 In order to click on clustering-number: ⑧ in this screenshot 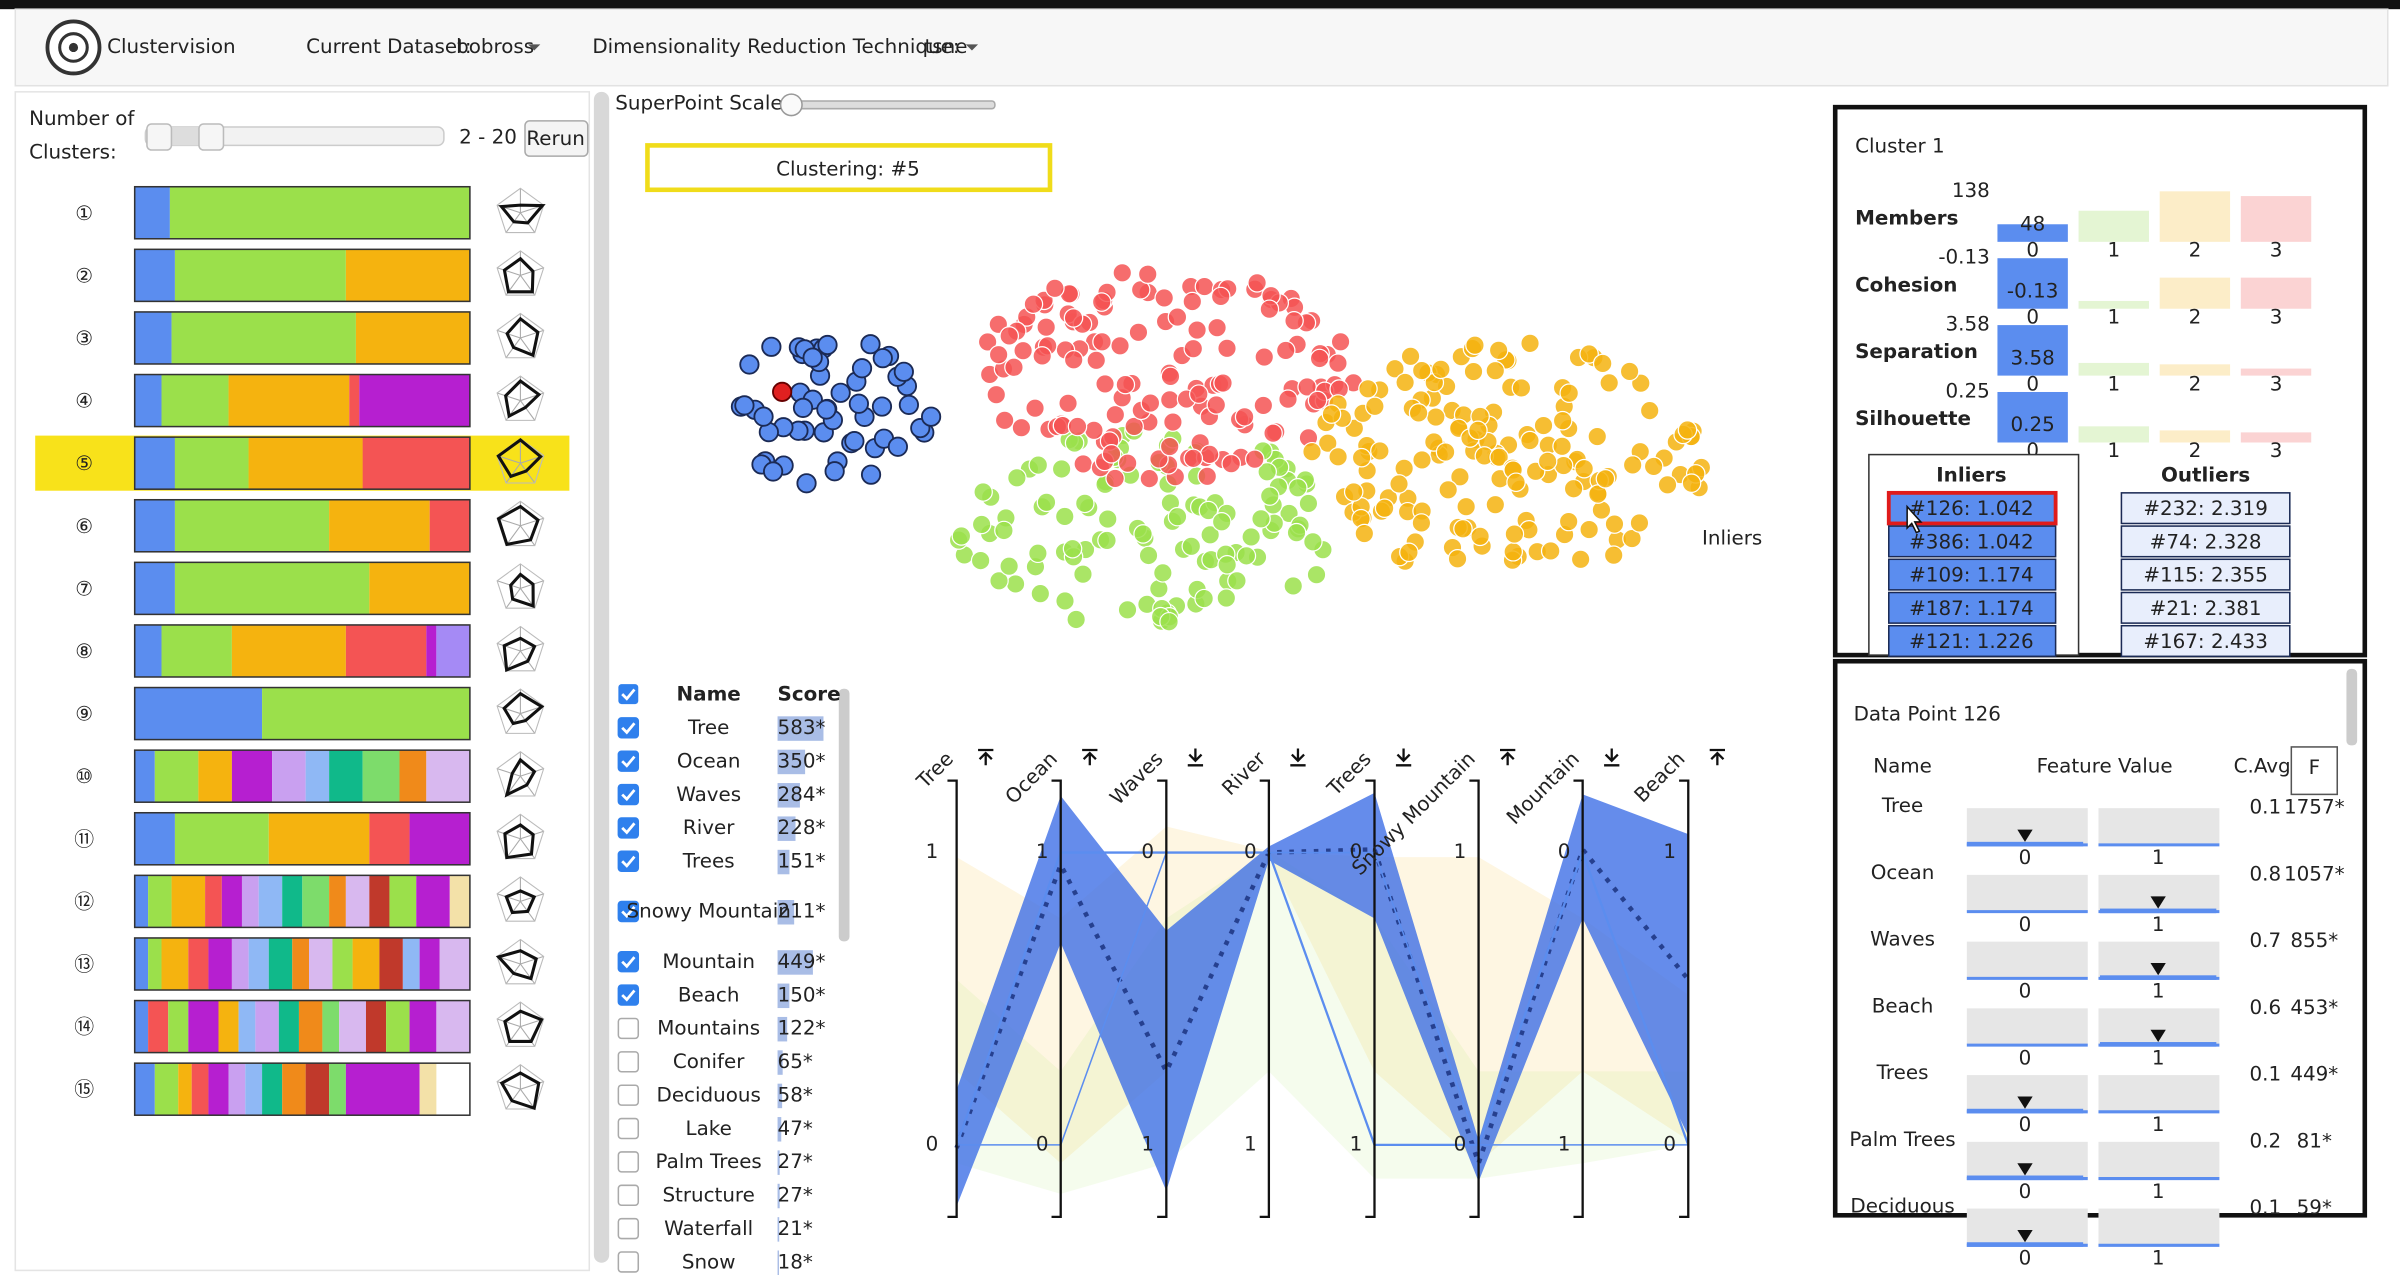, I will do `click(84, 651)`.